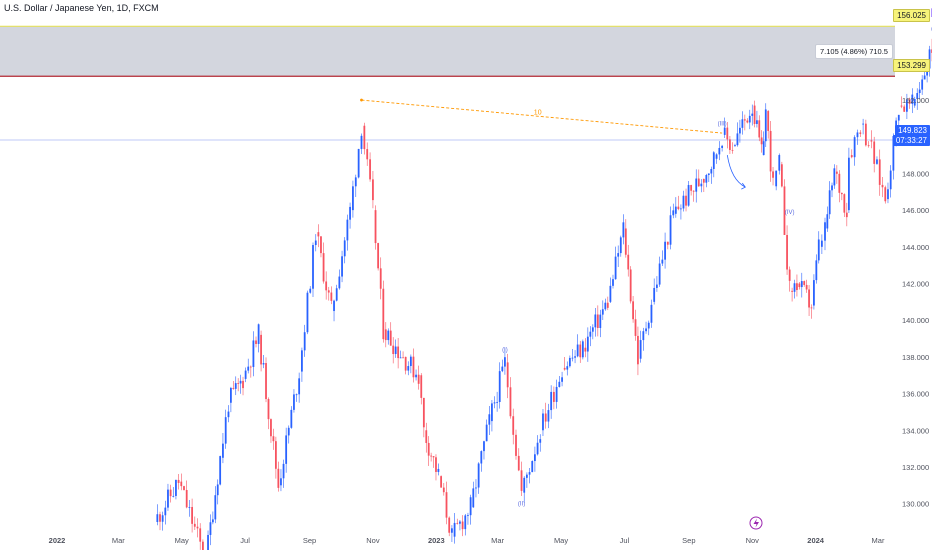 Image resolution: width=932 pixels, height=550 pixels. What do you see at coordinates (309, 540) in the screenshot?
I see `x-tick-label: Sep` at bounding box center [309, 540].